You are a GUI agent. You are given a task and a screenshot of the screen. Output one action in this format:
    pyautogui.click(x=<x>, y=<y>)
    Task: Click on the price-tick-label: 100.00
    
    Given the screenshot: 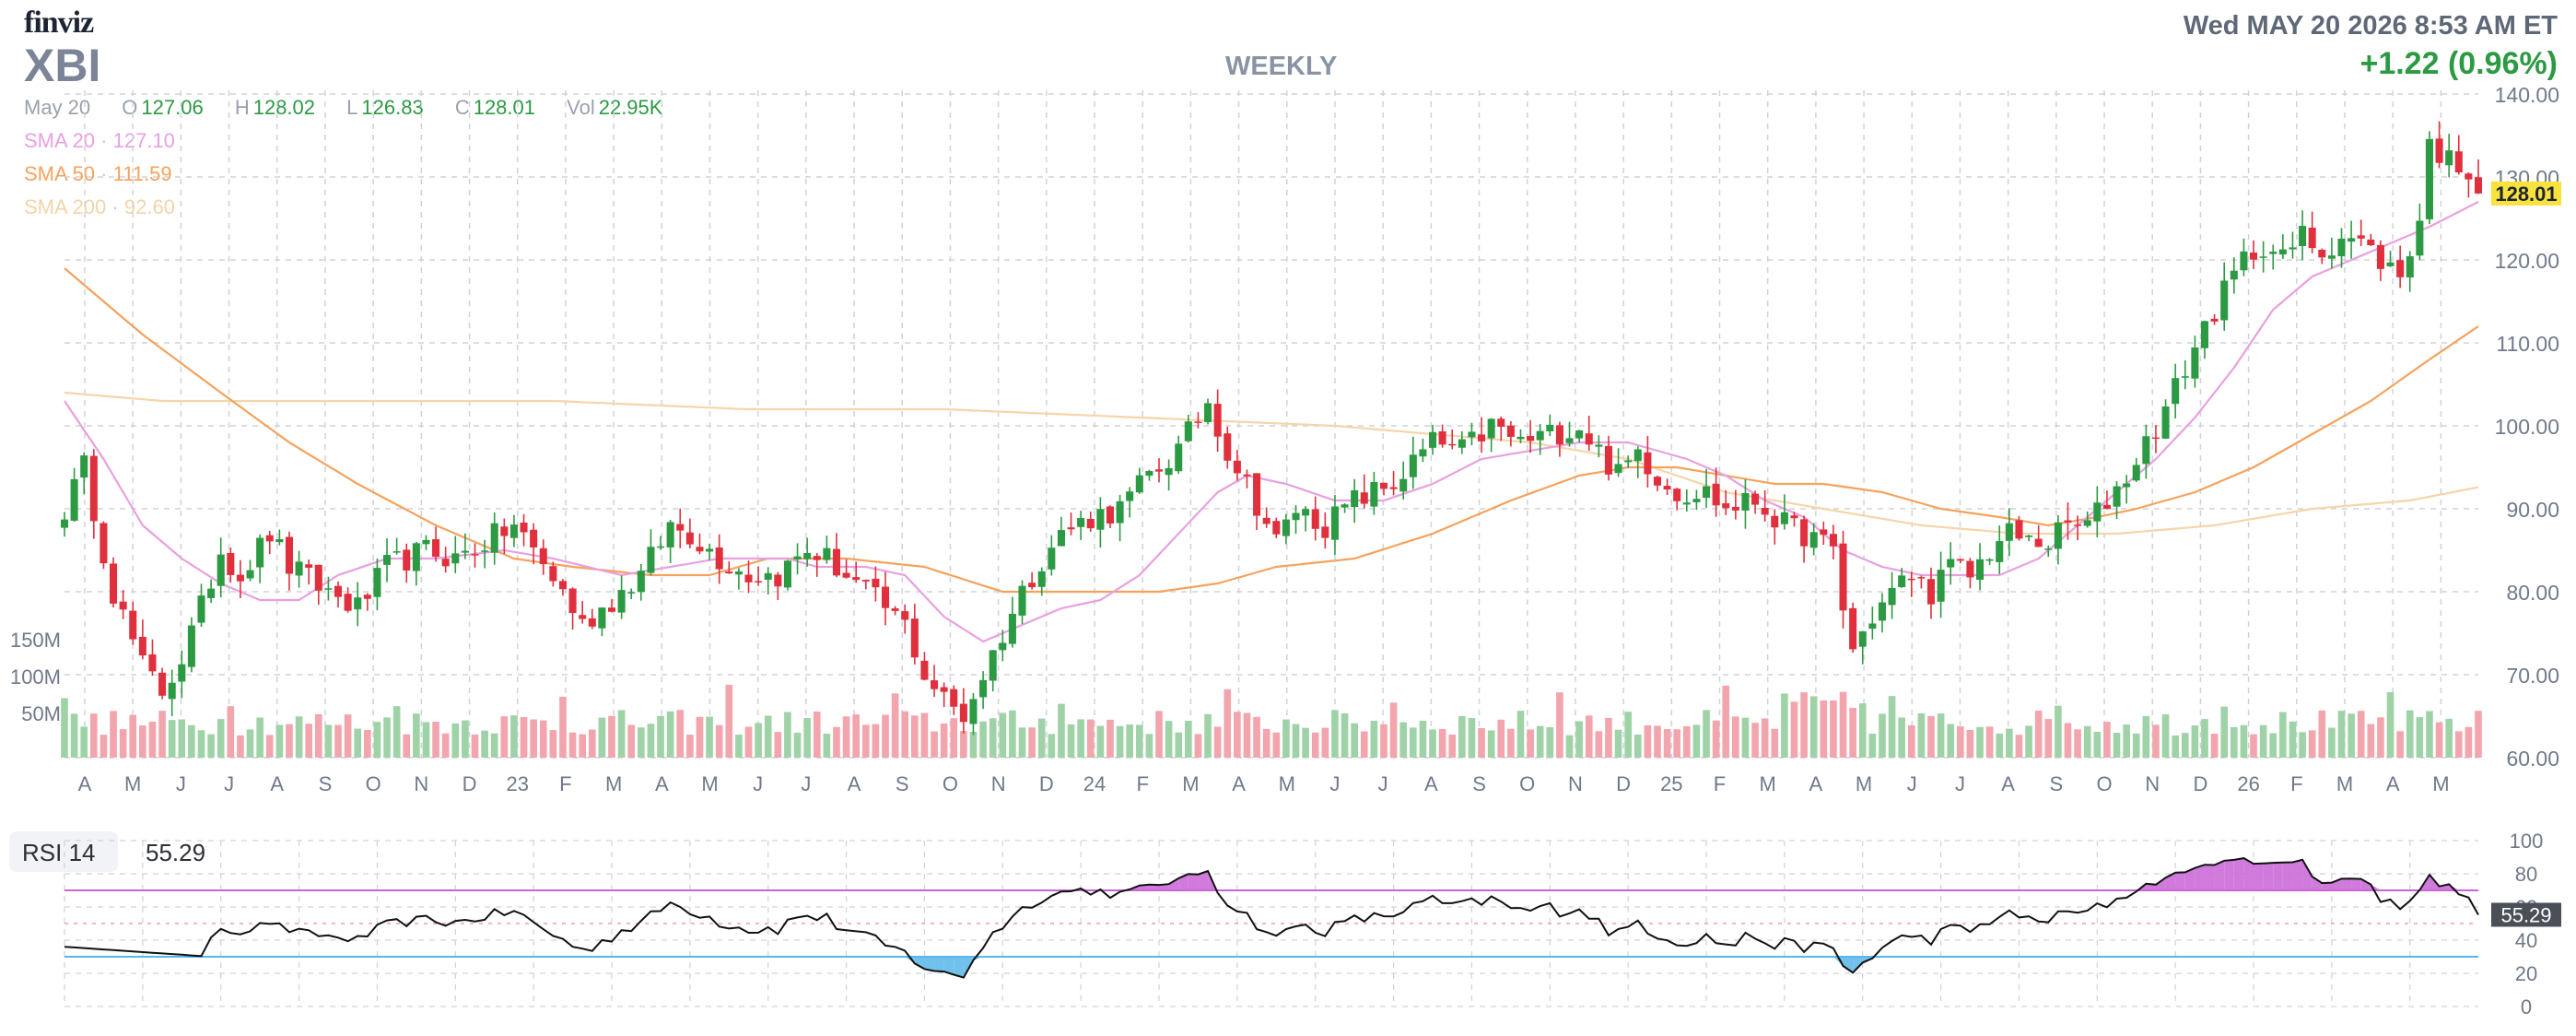 What is the action you would take?
    pyautogui.click(x=2527, y=427)
    